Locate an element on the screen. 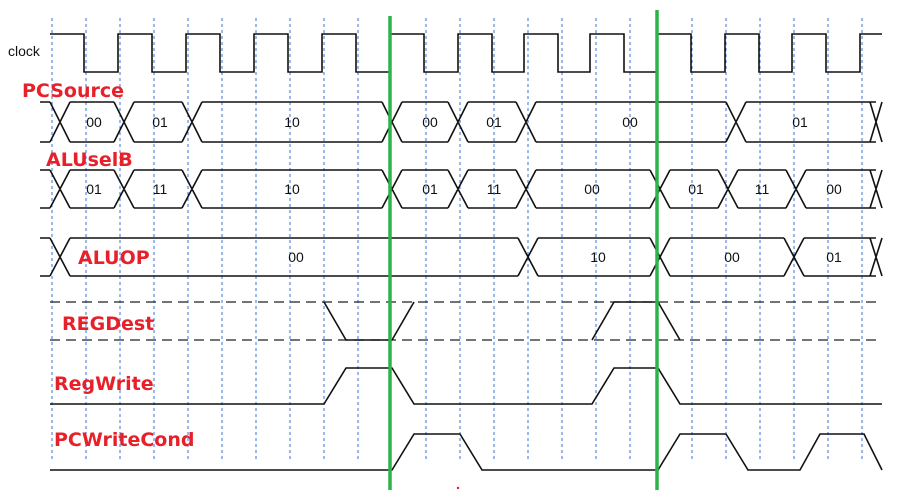 This screenshot has height=490, width=913. regwrite-waveform is located at coordinates (466, 386).